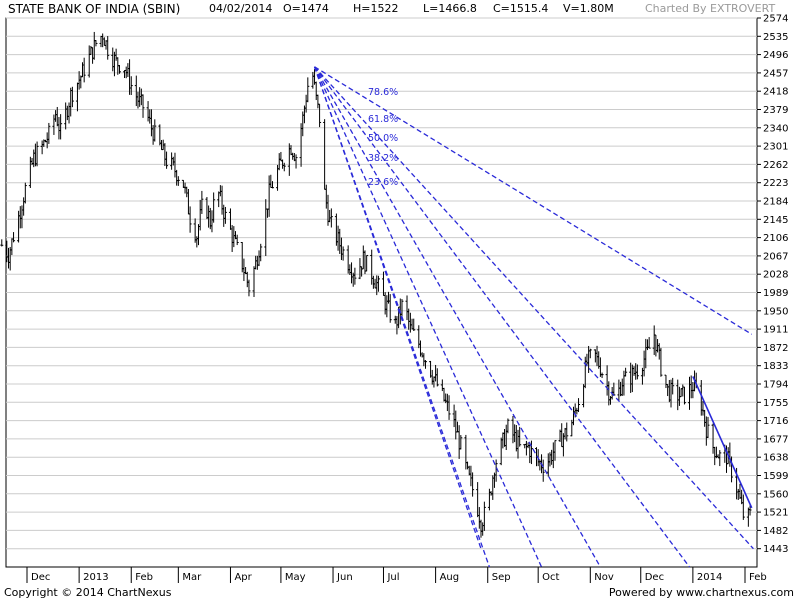  Describe the element at coordinates (709, 577) in the screenshot. I see `x-tick-label: 2014` at that location.